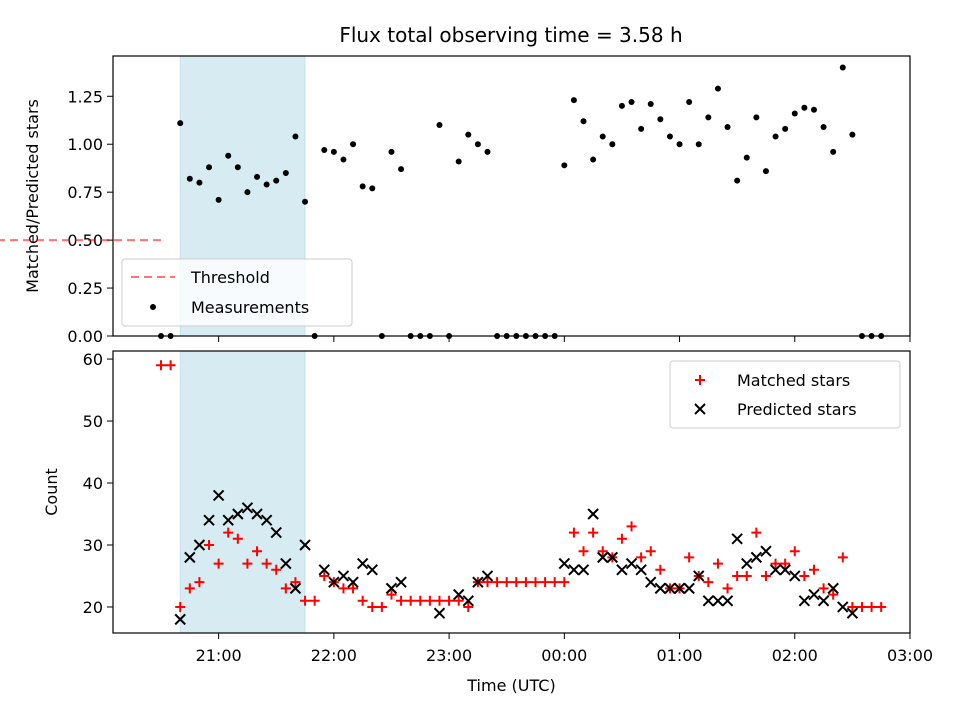 The height and width of the screenshot is (720, 960). Describe the element at coordinates (85, 240) in the screenshot. I see `y-tick-label: 0.50` at that location.